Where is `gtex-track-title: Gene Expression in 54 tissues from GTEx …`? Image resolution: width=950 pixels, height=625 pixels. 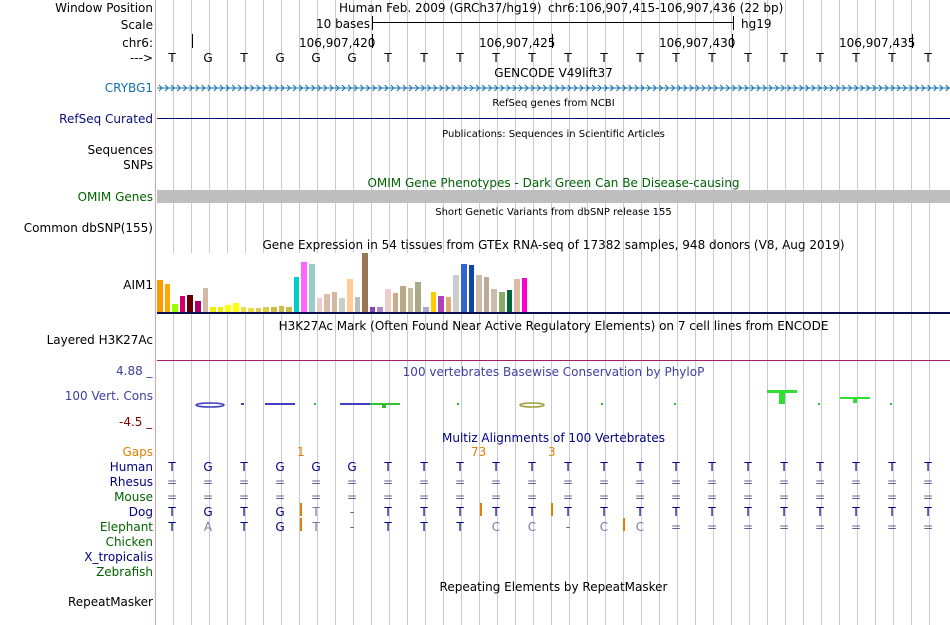 gtex-track-title: Gene Expression in 54 tissues from GTEx … is located at coordinates (553, 245).